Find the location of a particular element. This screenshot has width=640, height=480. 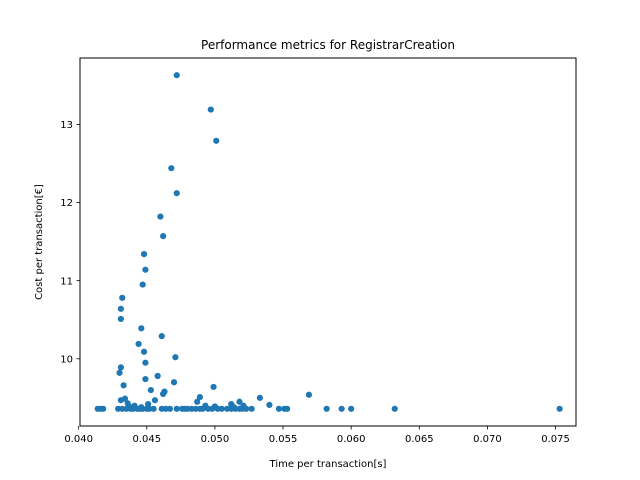

x-tick-label: 0.070 is located at coordinates (487, 439).